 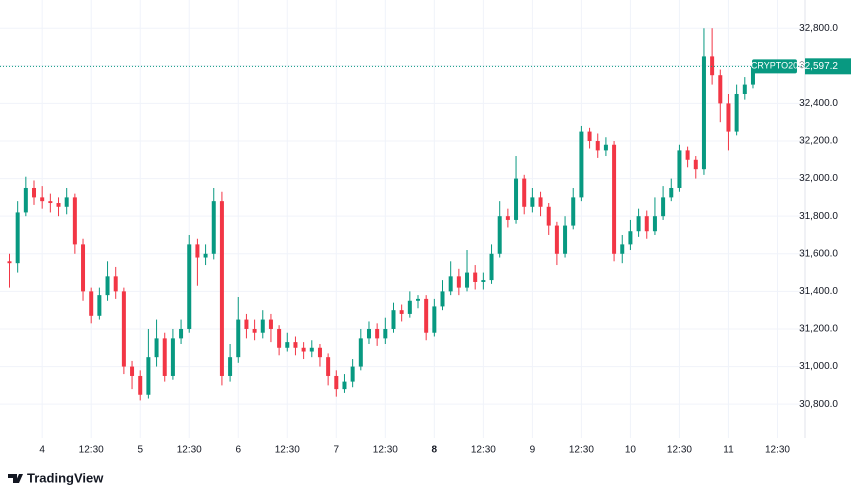 What do you see at coordinates (42, 450) in the screenshot?
I see `x-tick-label: 4` at bounding box center [42, 450].